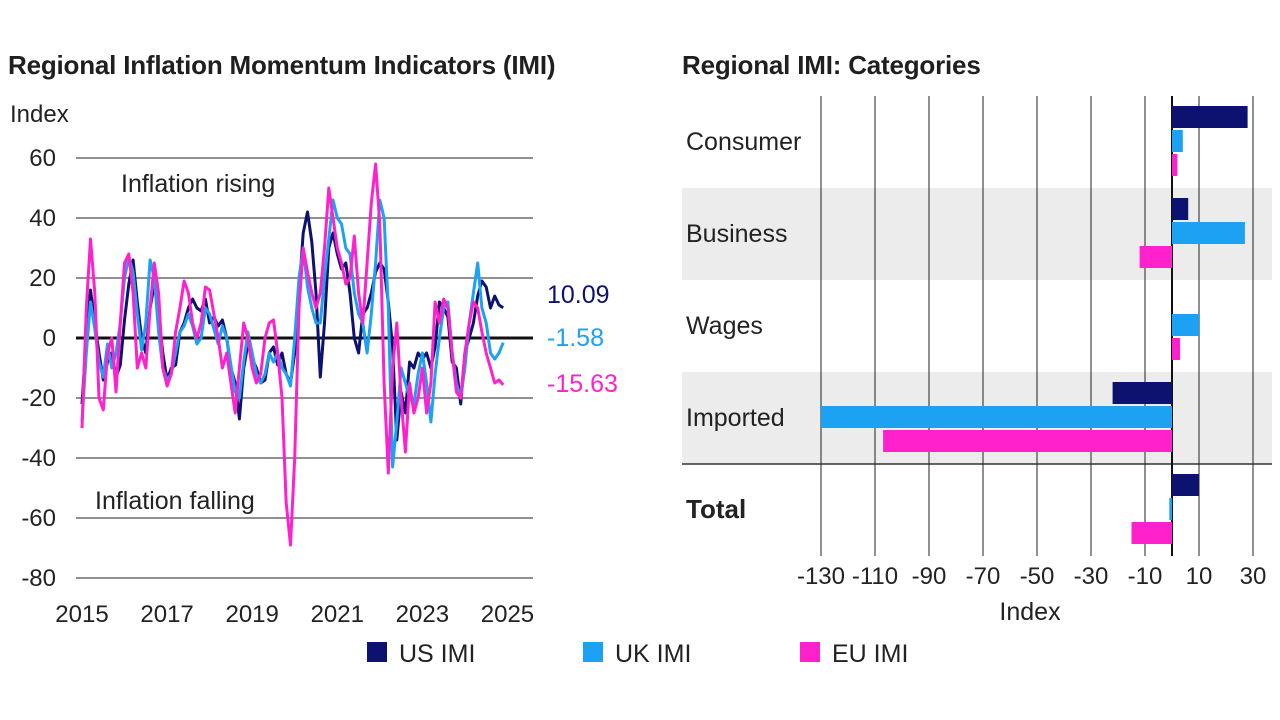 The height and width of the screenshot is (720, 1280). What do you see at coordinates (582, 384) in the screenshot?
I see `end-value-label: -15.63` at bounding box center [582, 384].